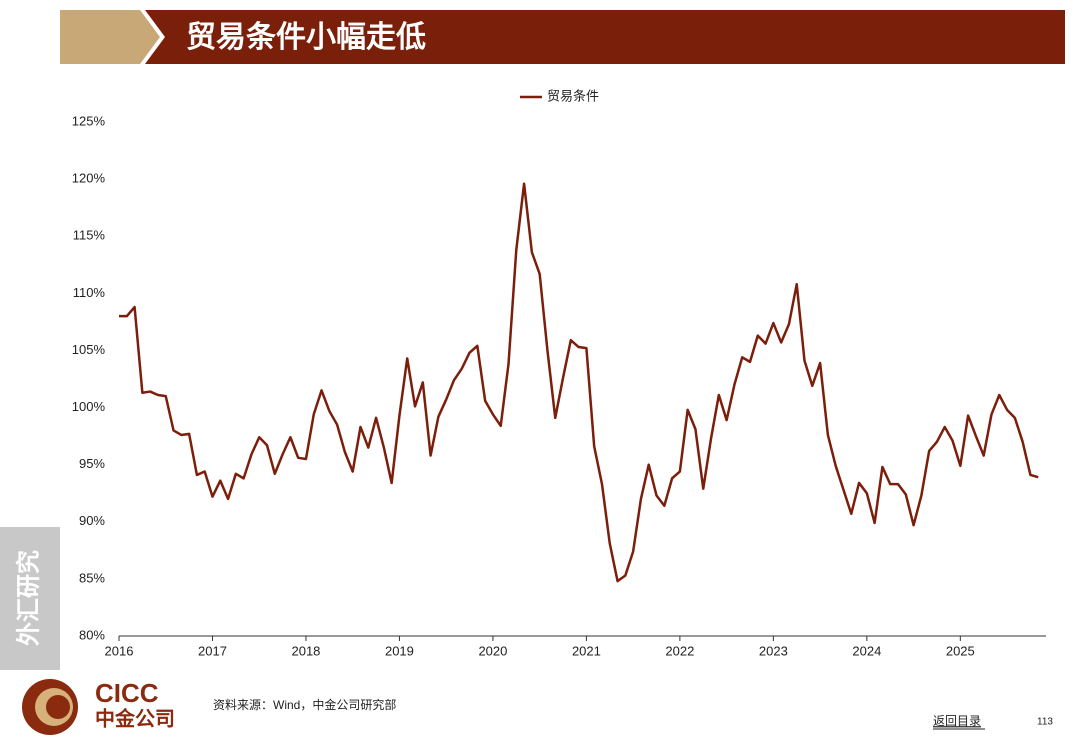 The image size is (1080, 755). Describe the element at coordinates (1045, 722) in the screenshot. I see `page-number: 113` at that location.